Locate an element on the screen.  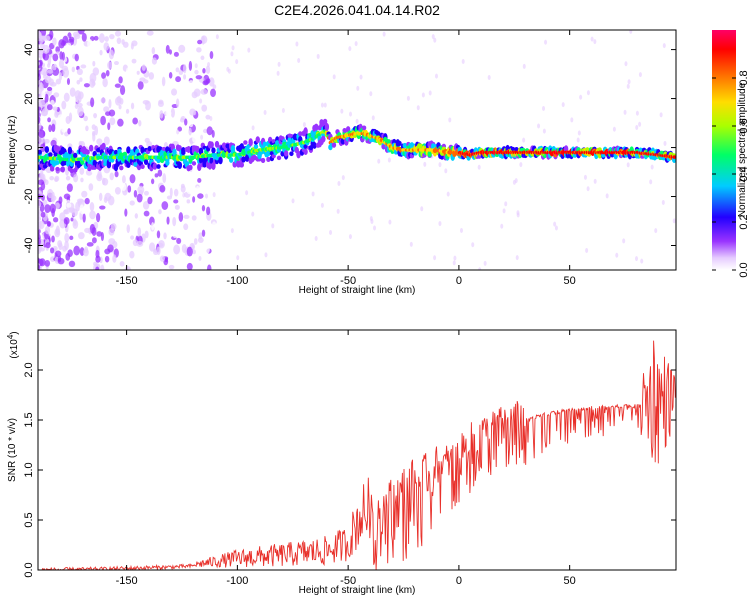
snr-xtick-label: -150 is located at coordinates (127, 581).